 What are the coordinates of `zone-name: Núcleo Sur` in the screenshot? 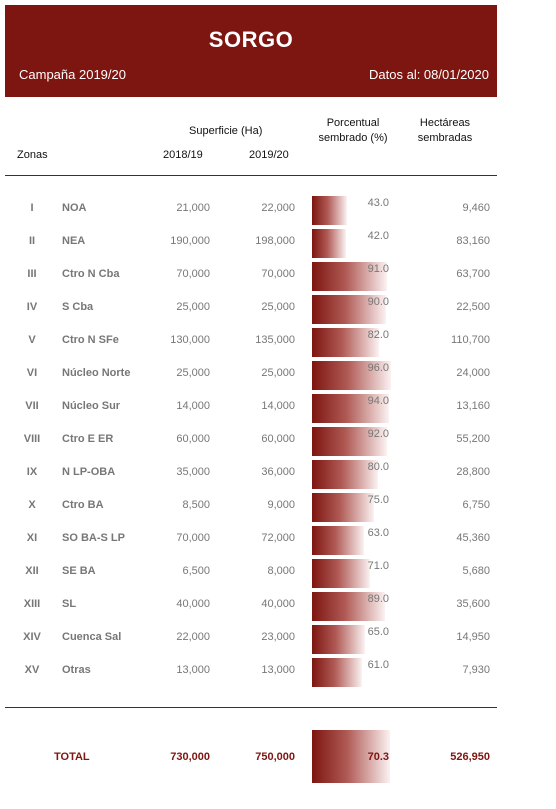 It's located at (91, 406).